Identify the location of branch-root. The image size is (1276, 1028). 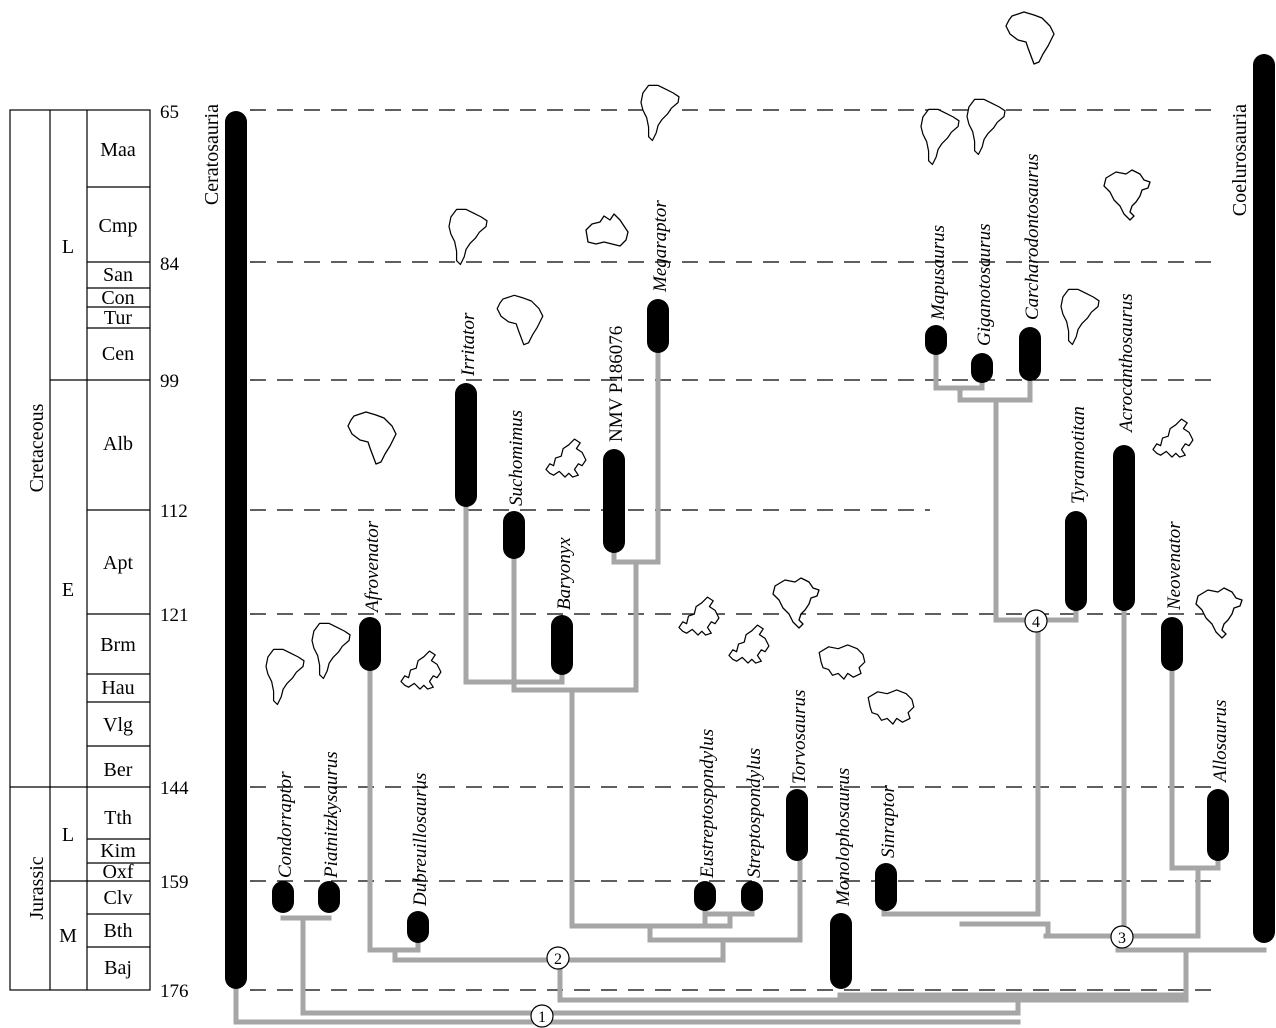
(627, 1004).